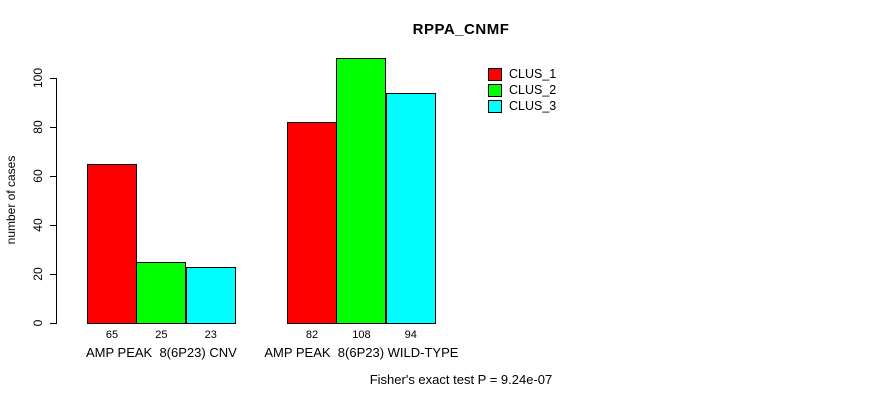 This screenshot has height=400, width=890. Describe the element at coordinates (38, 78) in the screenshot. I see `y-axis-tick-label: 100` at that location.